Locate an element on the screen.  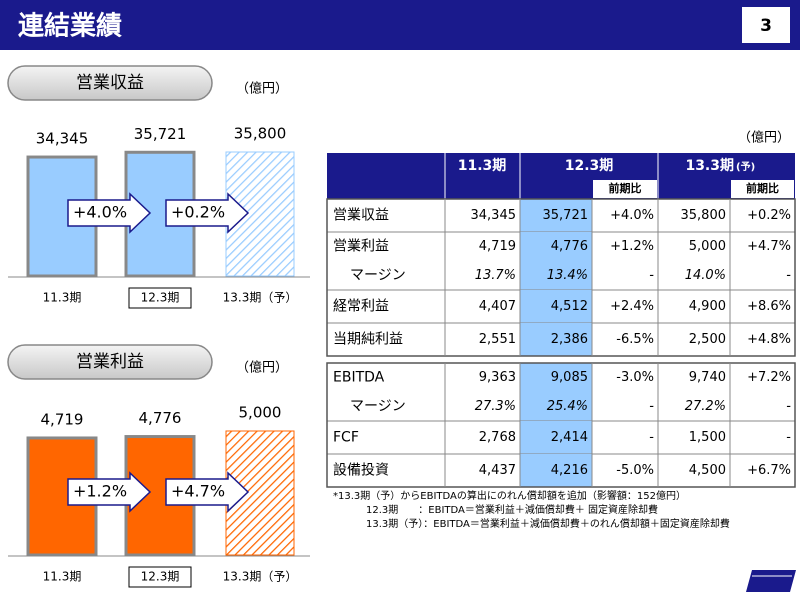
table-cell: -5.0% is located at coordinates (635, 470).